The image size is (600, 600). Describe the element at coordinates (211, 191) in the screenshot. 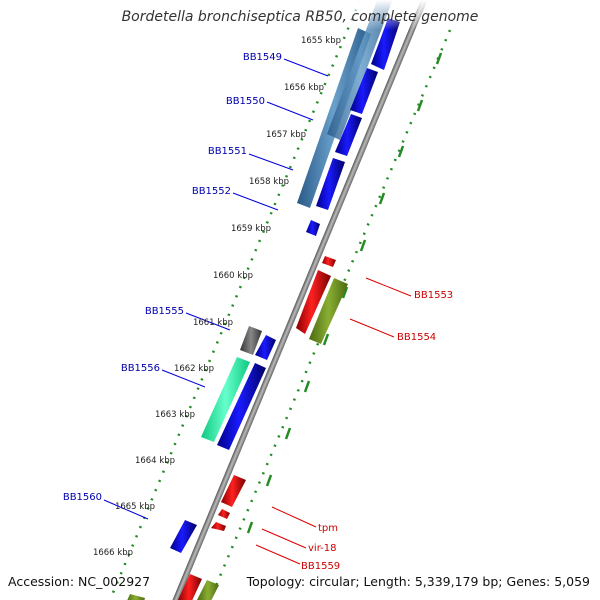

I see `gene-label-bb1552: BB1552` at that location.